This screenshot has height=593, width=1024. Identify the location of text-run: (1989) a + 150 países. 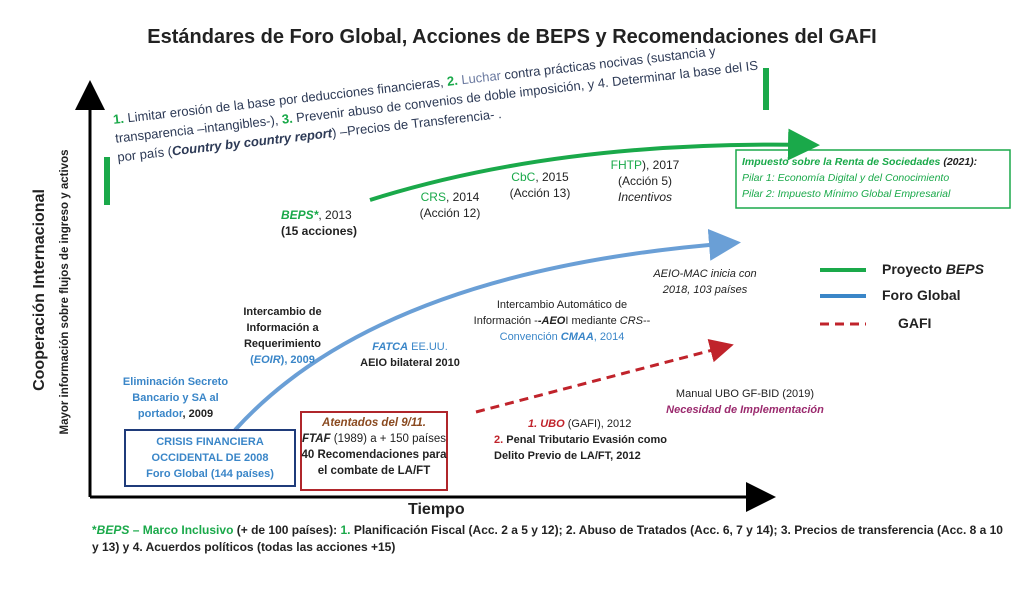
(388, 439).